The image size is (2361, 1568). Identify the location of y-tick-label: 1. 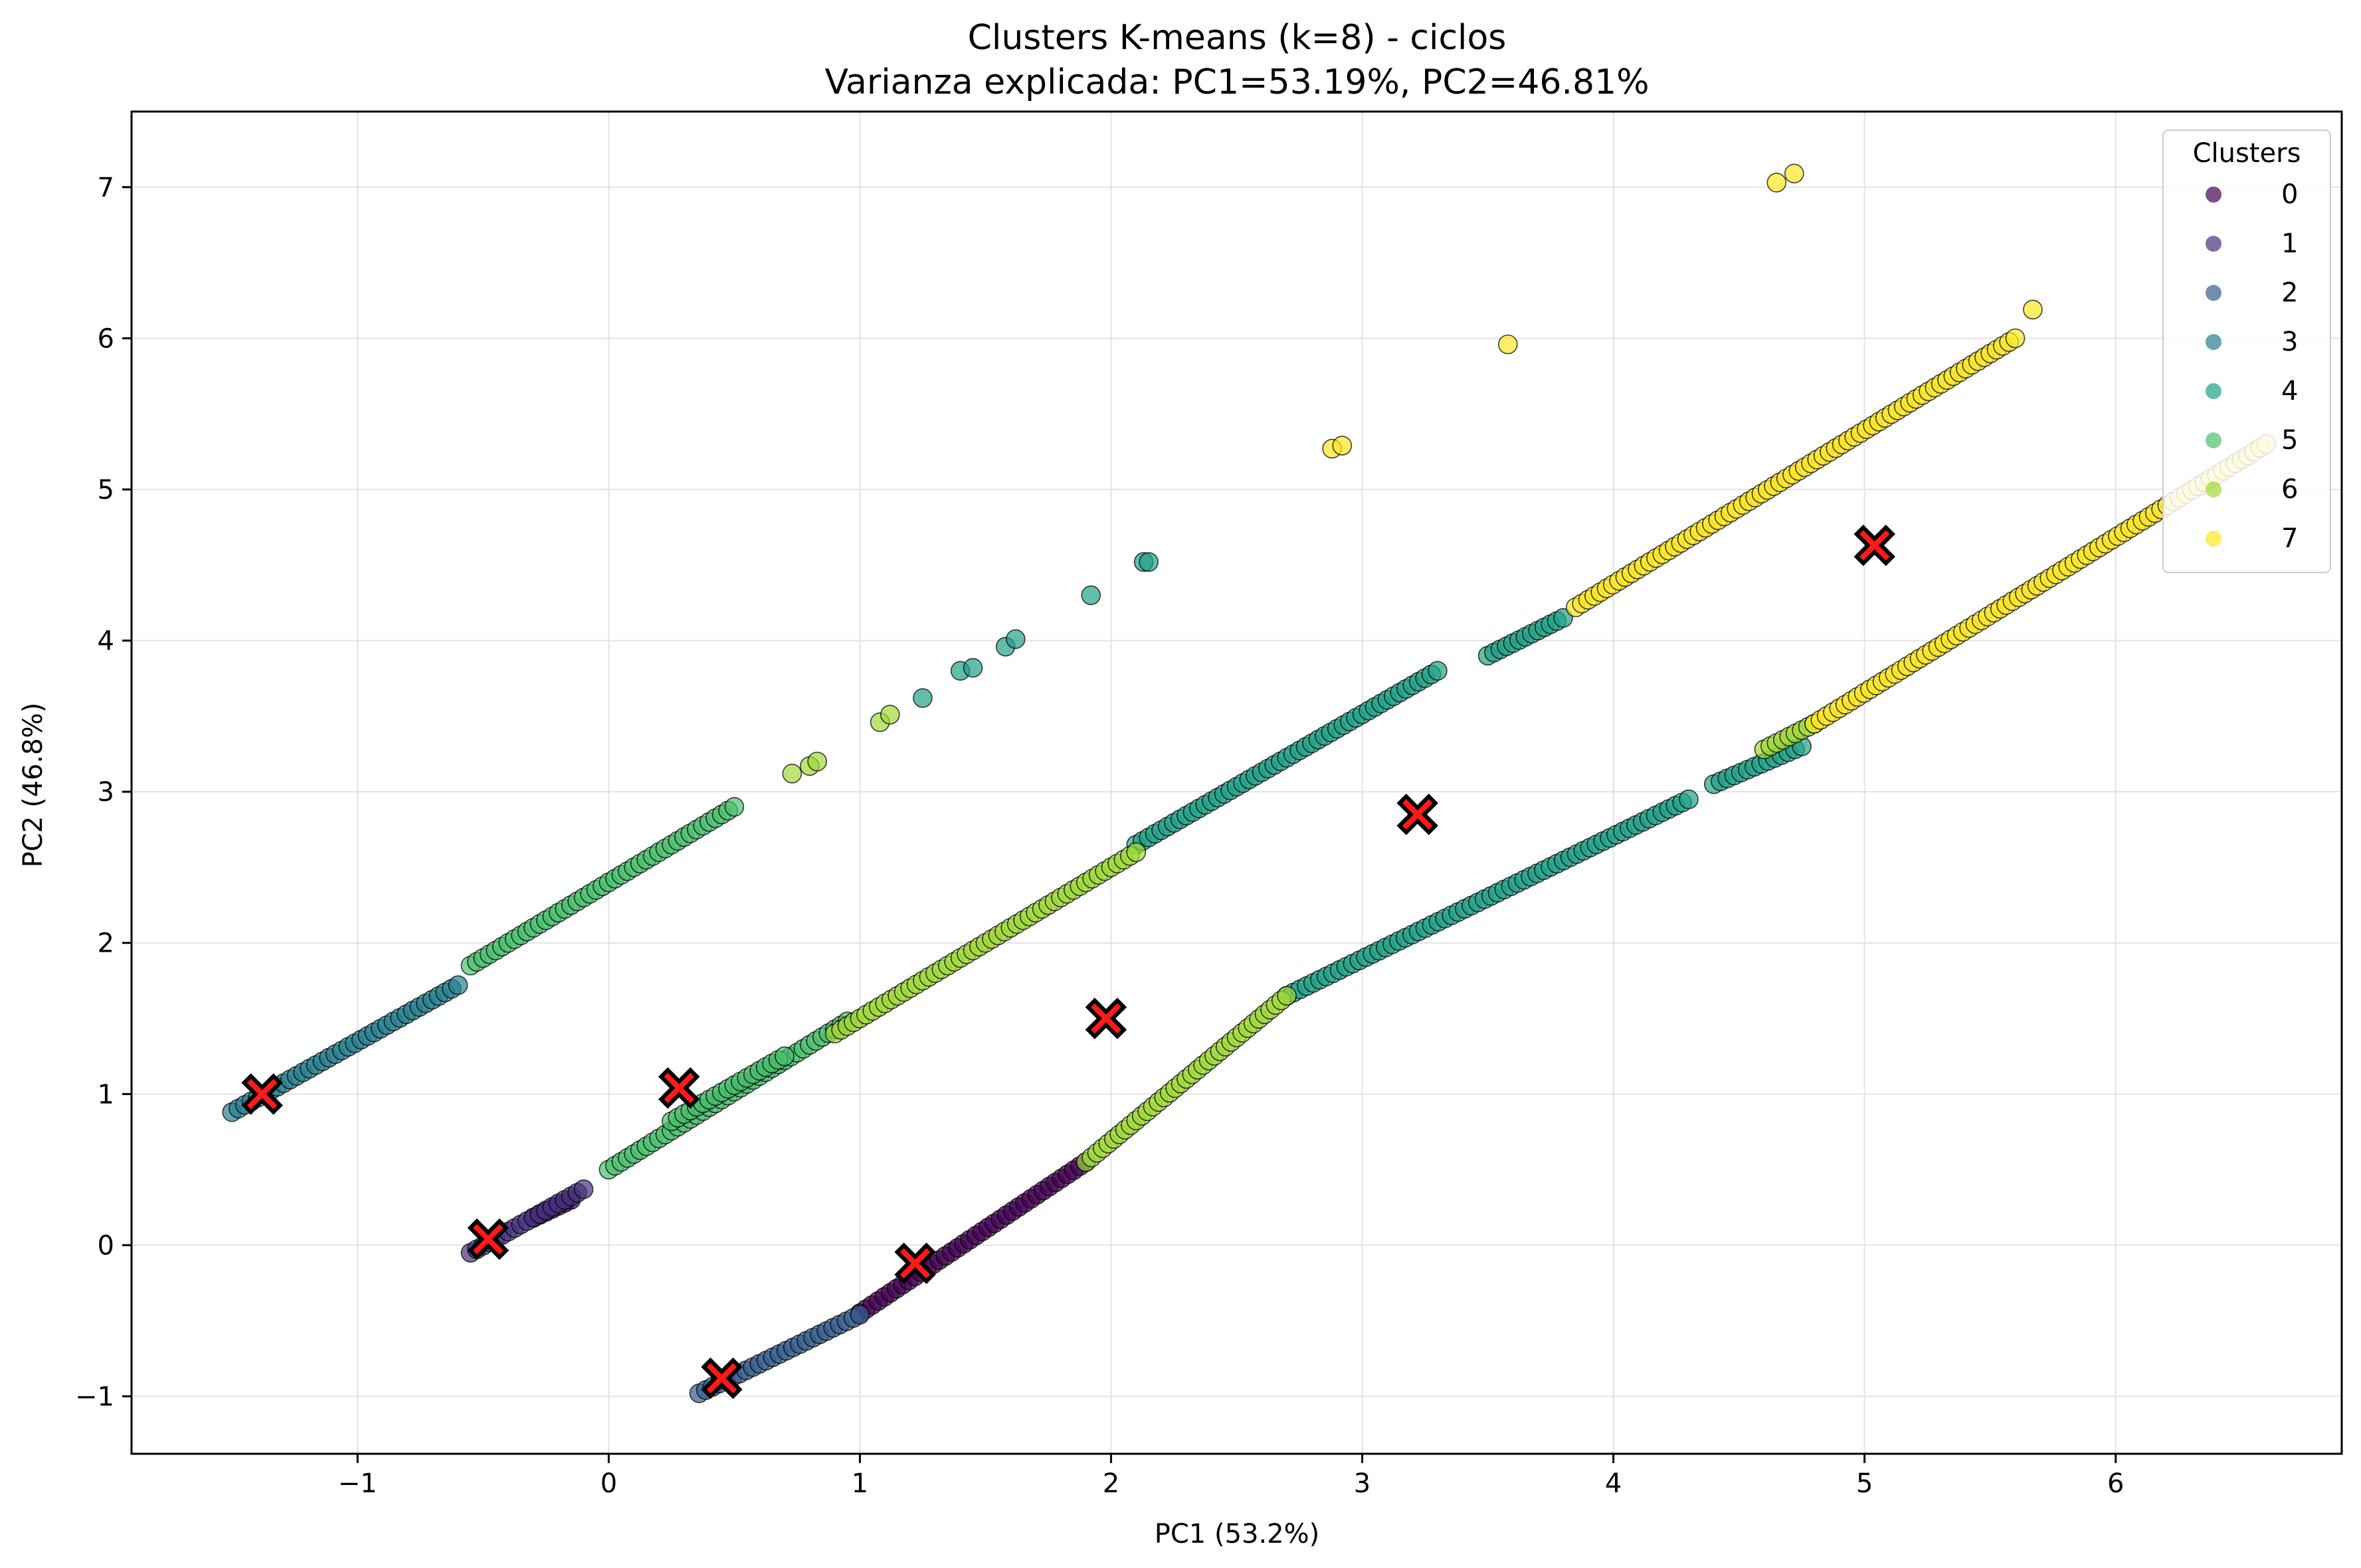
(106, 1094).